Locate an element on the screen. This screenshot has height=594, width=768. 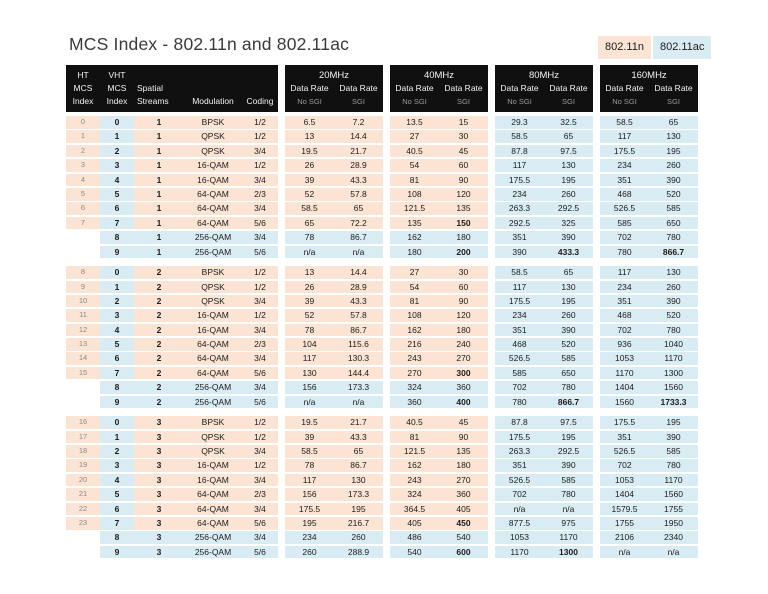
rate-160mhz-no-sgi-cell: 1404 is located at coordinates (624, 494).